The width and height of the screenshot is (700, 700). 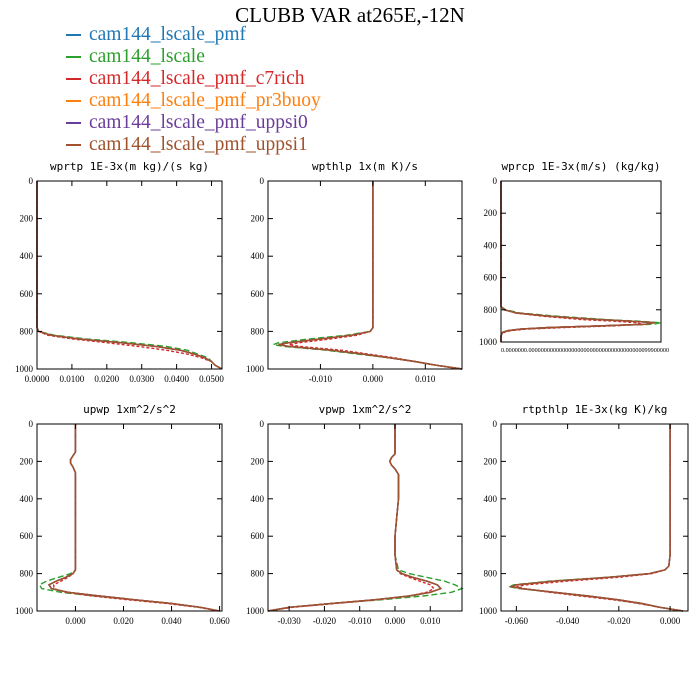 I want to click on panel-title: vpwp 1xm^2/s^2, so click(x=365, y=409).